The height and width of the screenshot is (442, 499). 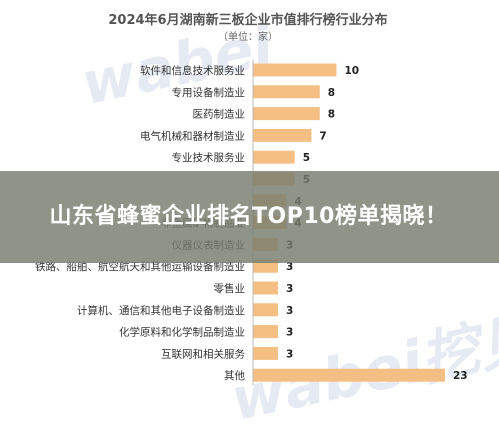 What do you see at coordinates (203, 353) in the screenshot?
I see `category-label: 互联网和相关服务` at bounding box center [203, 353].